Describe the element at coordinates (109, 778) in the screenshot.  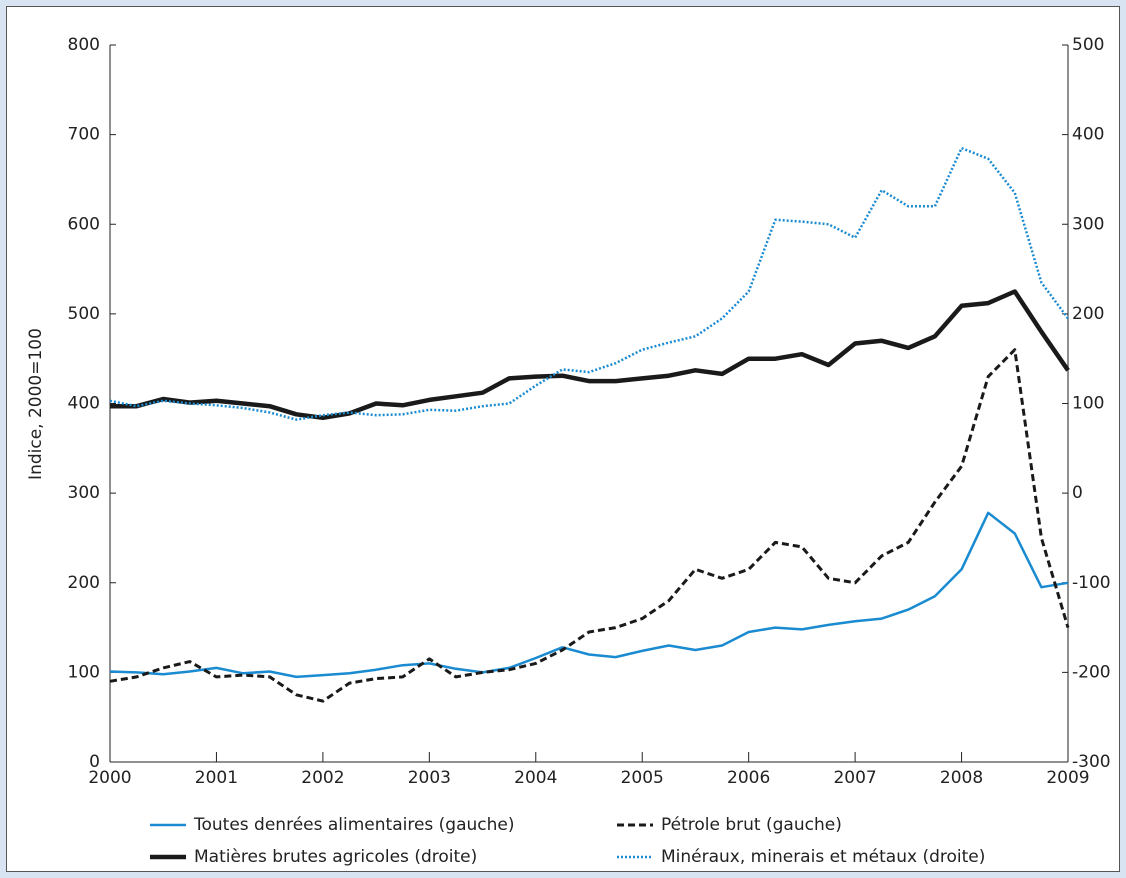
I see `x-tick-label: 2000` at that location.